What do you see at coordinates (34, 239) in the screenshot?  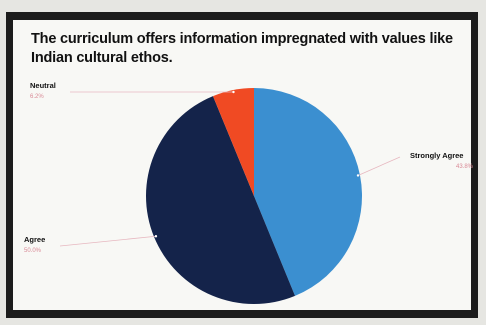 I see `slice-label: Agree` at bounding box center [34, 239].